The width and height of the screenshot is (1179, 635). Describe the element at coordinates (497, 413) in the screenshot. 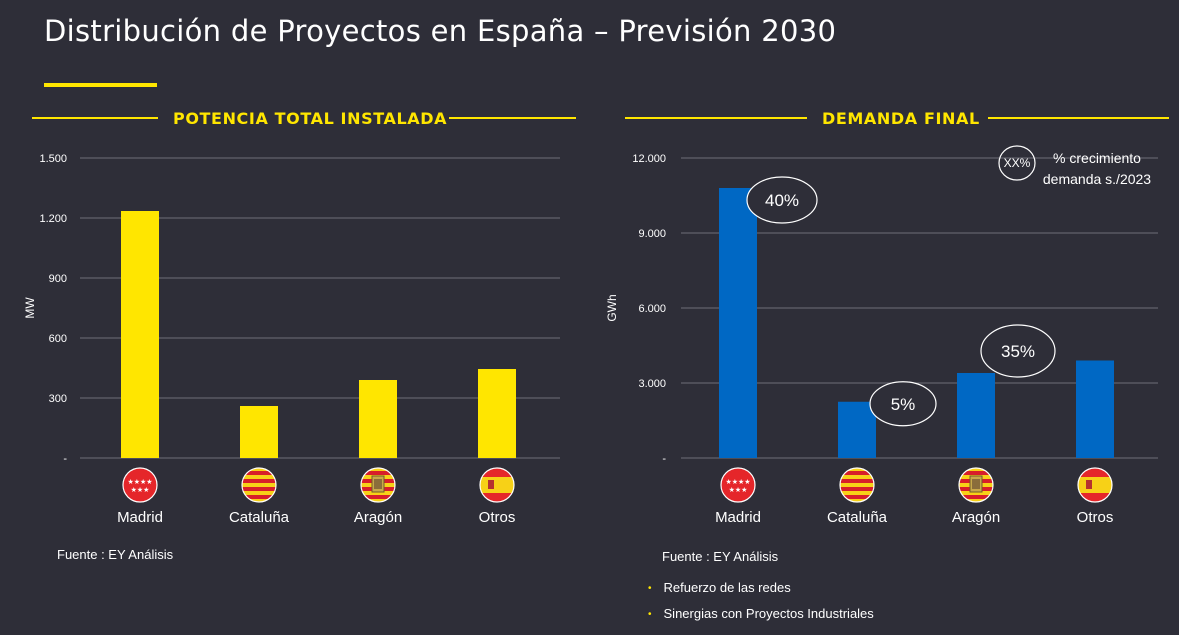

I see `bar-otros` at that location.